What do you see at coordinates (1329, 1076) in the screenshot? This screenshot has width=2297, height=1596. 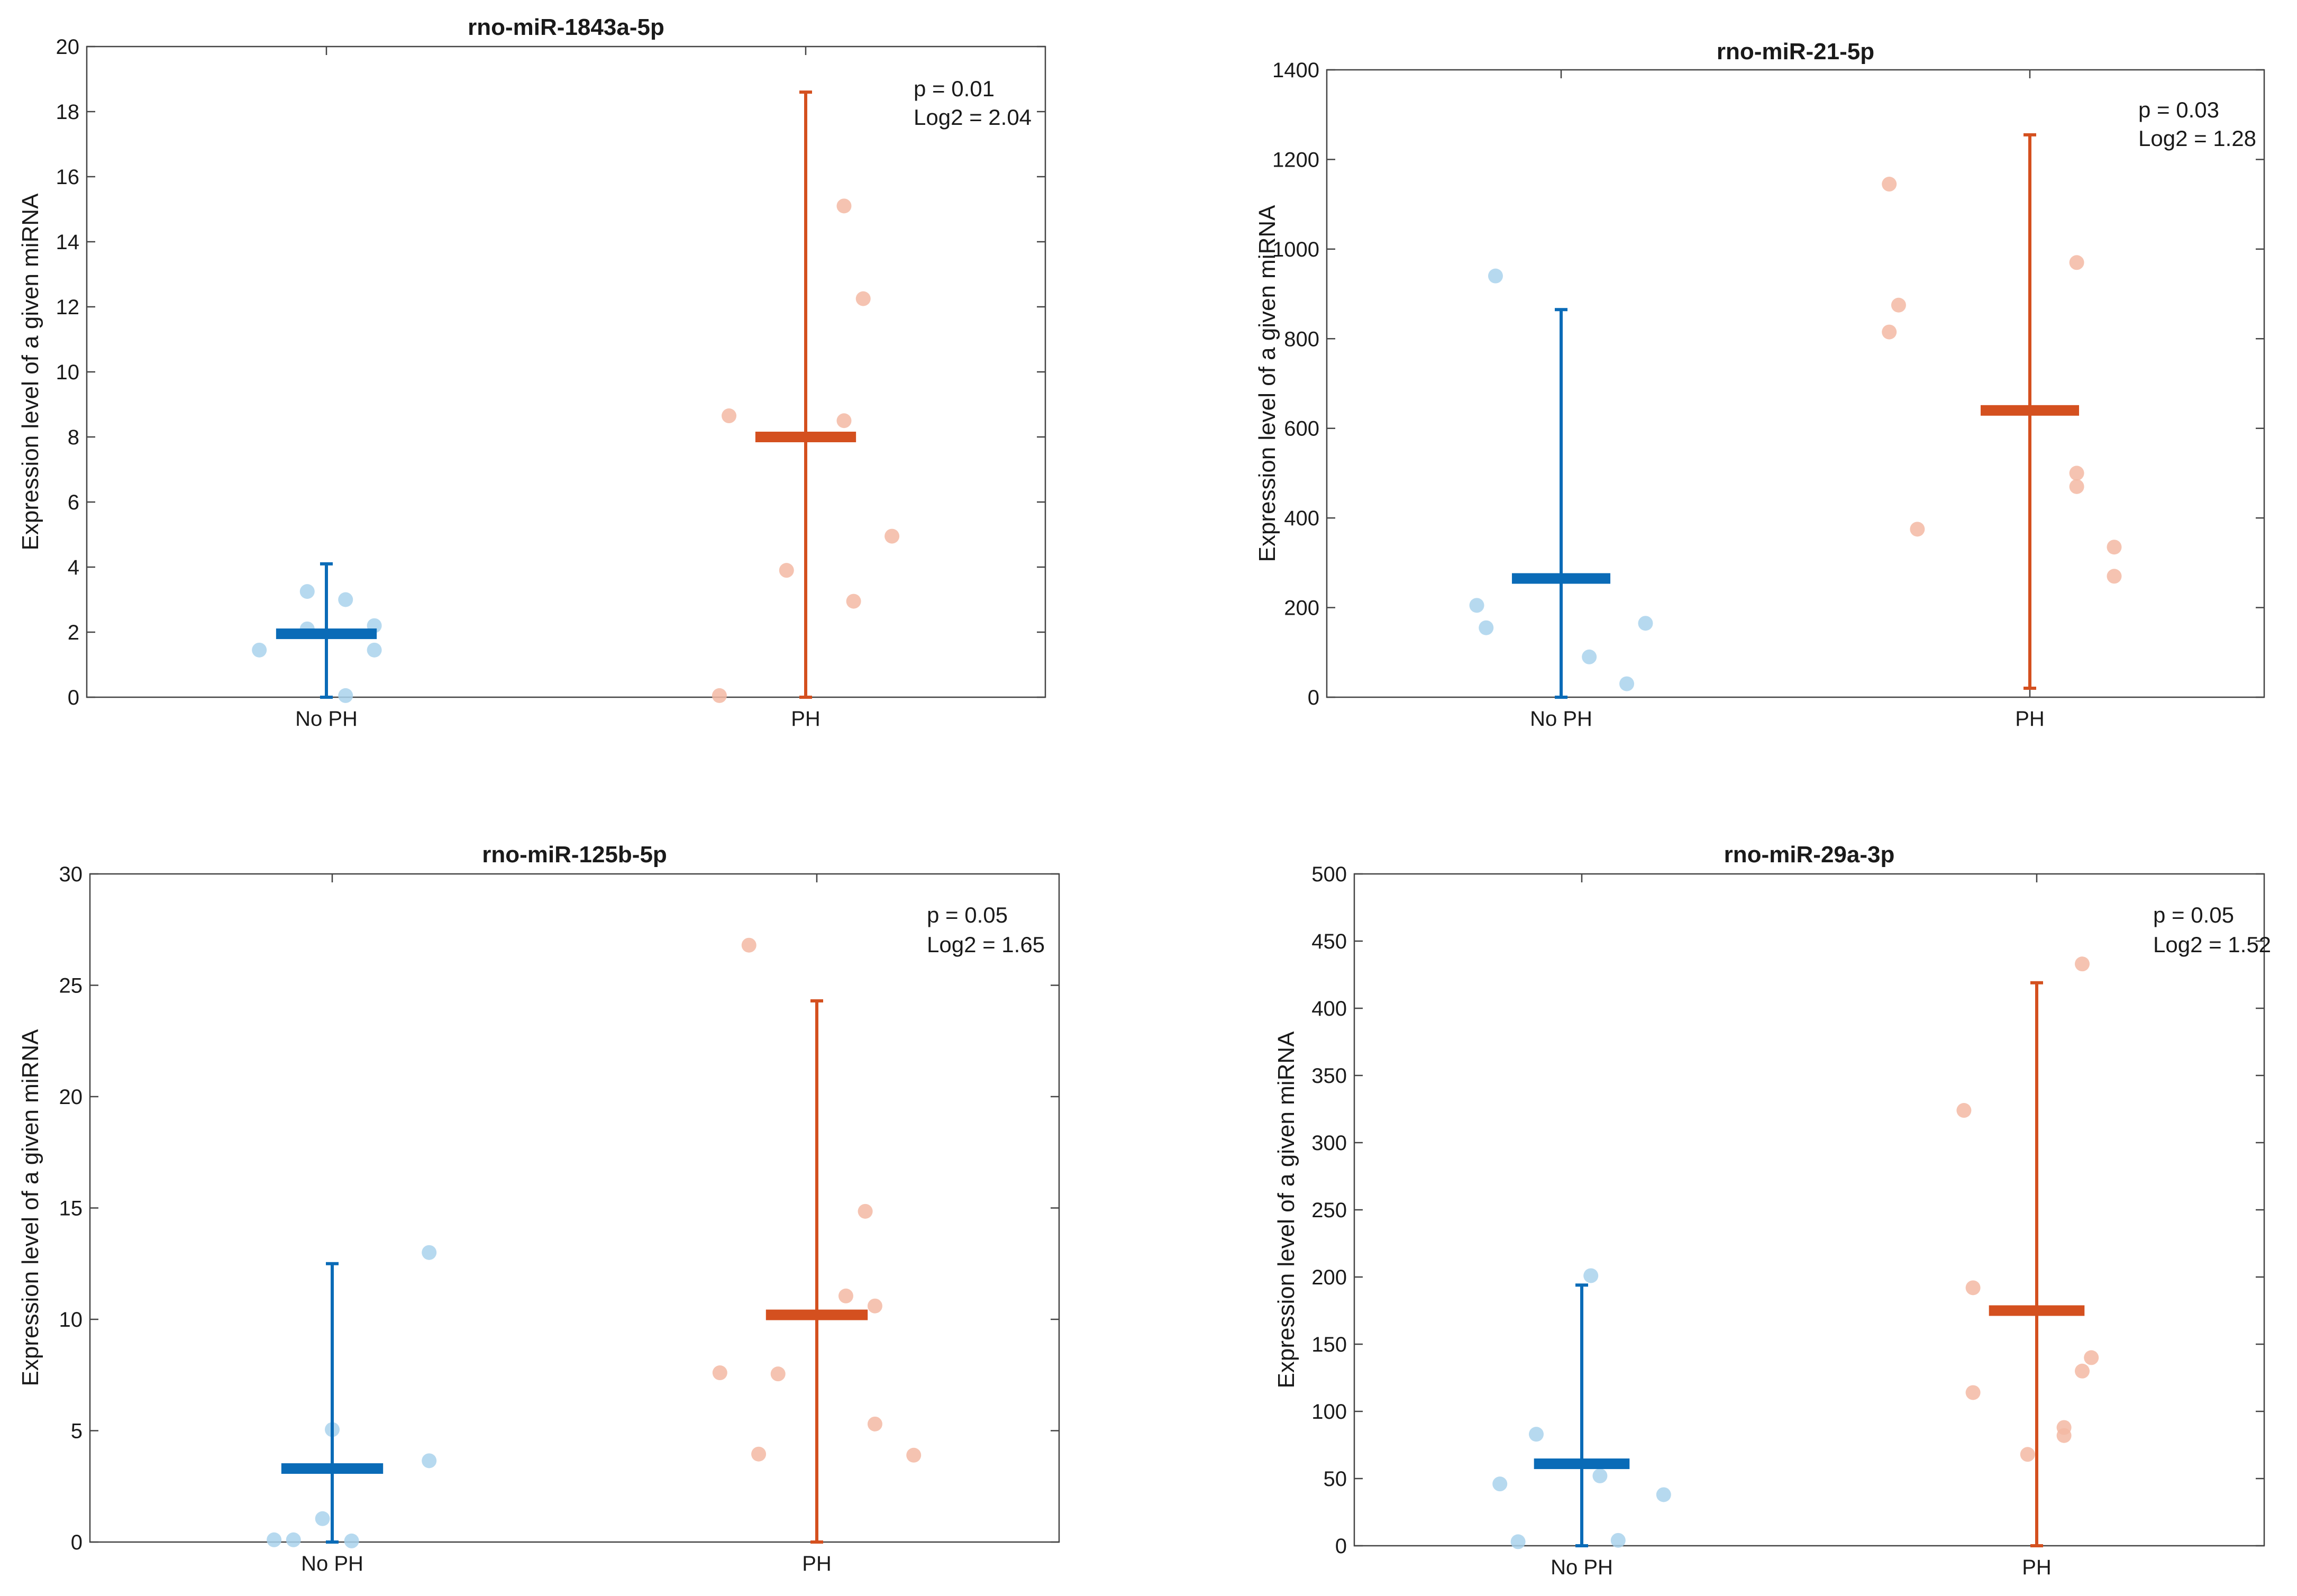 I see `y-tick-label: 350` at bounding box center [1329, 1076].